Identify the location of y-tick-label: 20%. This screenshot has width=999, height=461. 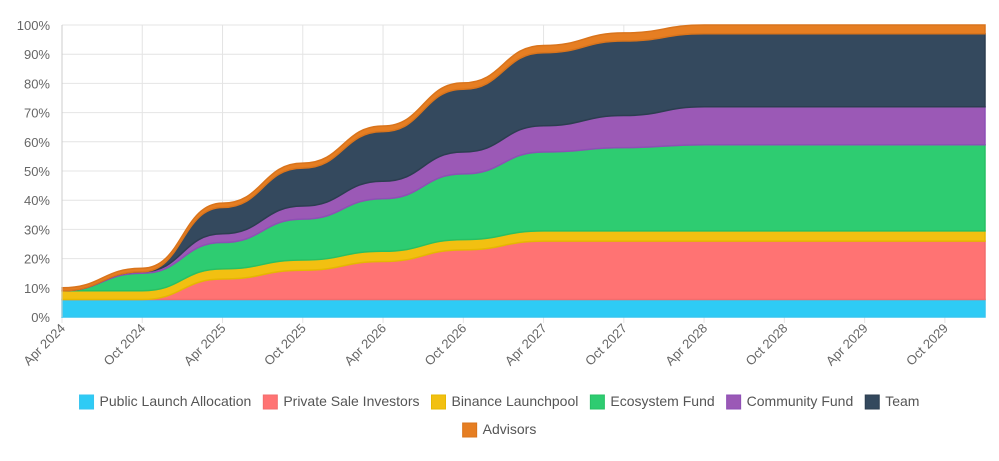
(37, 259).